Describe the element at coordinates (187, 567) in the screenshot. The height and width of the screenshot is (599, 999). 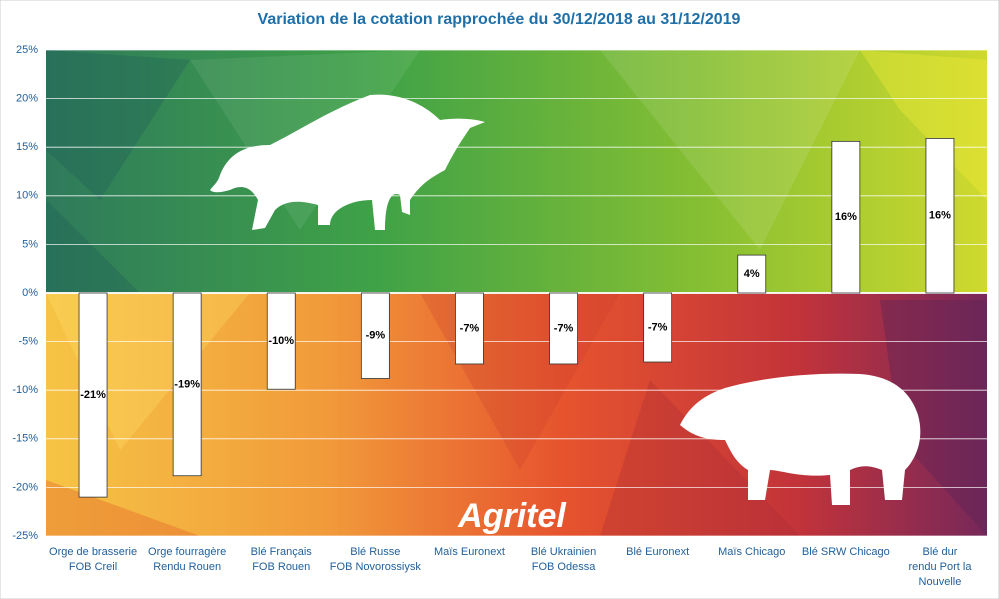
I see `x-tick-label: Rendu Rouen` at that location.